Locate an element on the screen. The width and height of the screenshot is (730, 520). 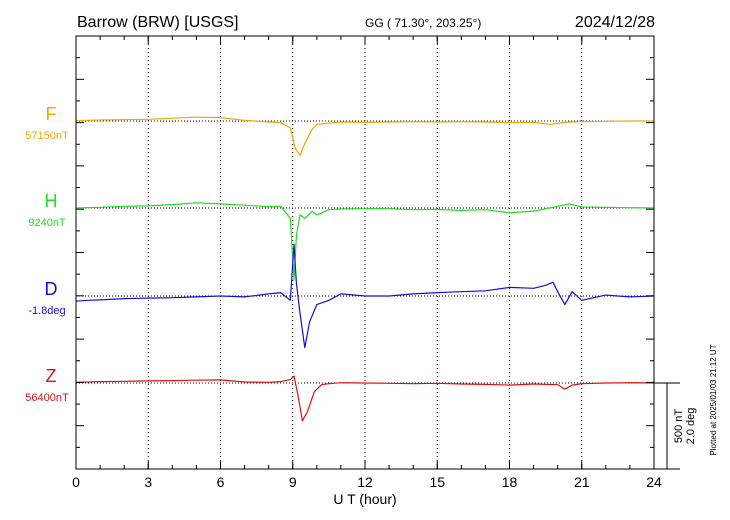
x-tick-label-18: 18 is located at coordinates (510, 482).